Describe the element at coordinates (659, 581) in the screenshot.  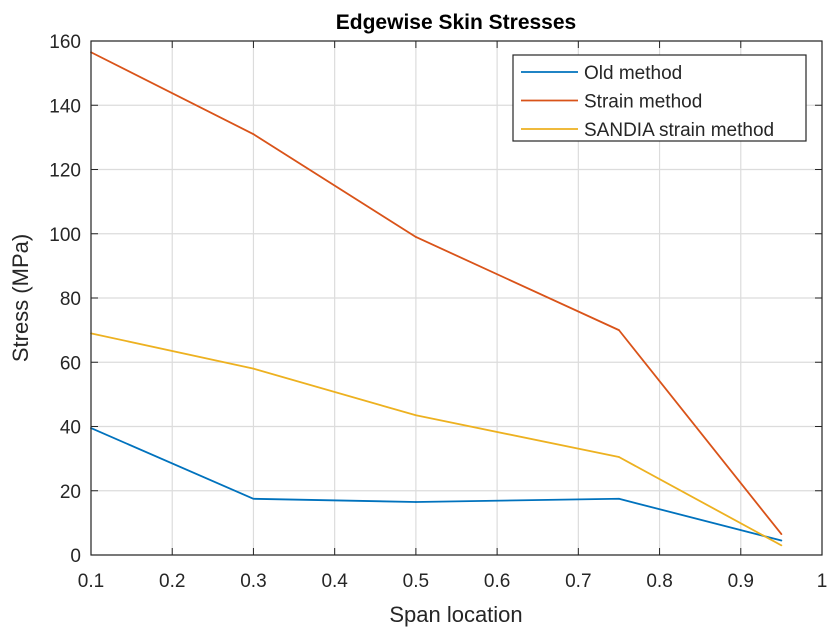
I see `x-tick-label: 0.8` at that location.